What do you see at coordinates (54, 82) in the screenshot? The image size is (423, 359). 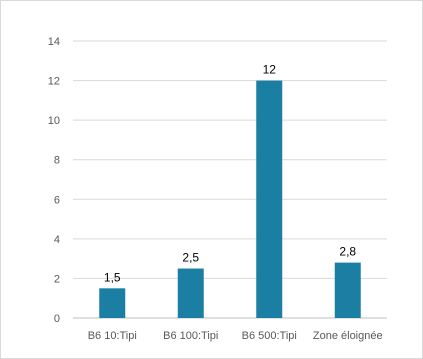 I see `y-tick-label-12: 12` at bounding box center [54, 82].